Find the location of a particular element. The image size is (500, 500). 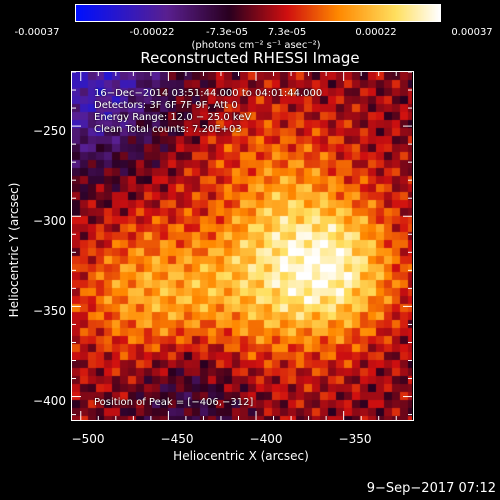

annotation-energy: Energy Range: 12.0 − 25.0 keV is located at coordinates (173, 117).